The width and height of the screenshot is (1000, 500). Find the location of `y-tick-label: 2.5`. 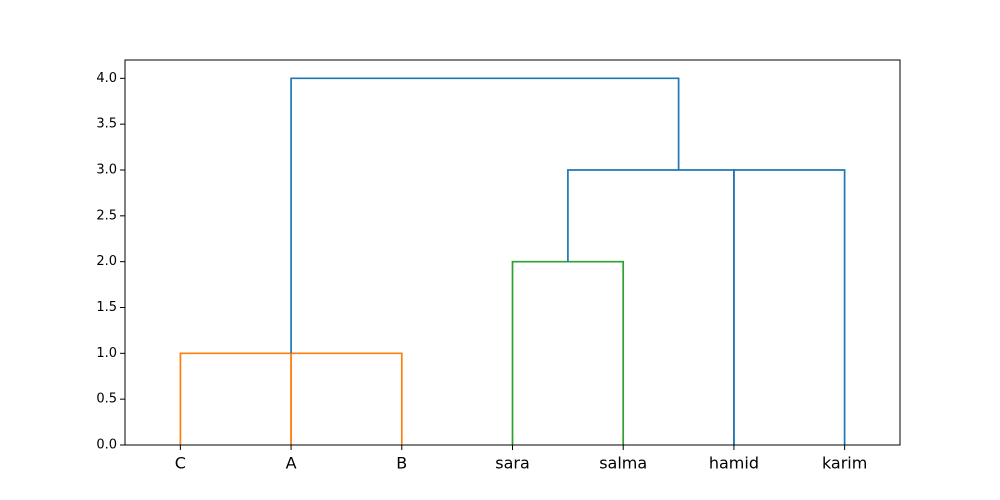

y-tick-label: 2.5 is located at coordinates (106, 215).